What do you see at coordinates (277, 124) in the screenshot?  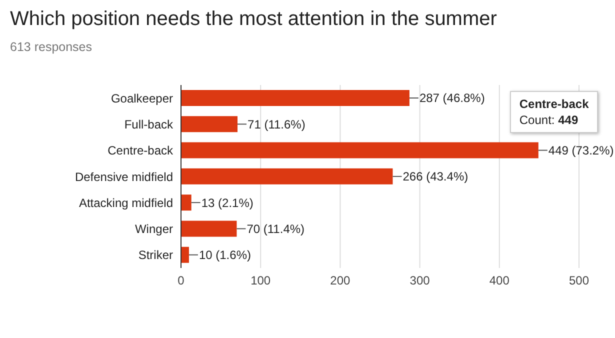 I see `data-label: 71 (11.6%)` at bounding box center [277, 124].